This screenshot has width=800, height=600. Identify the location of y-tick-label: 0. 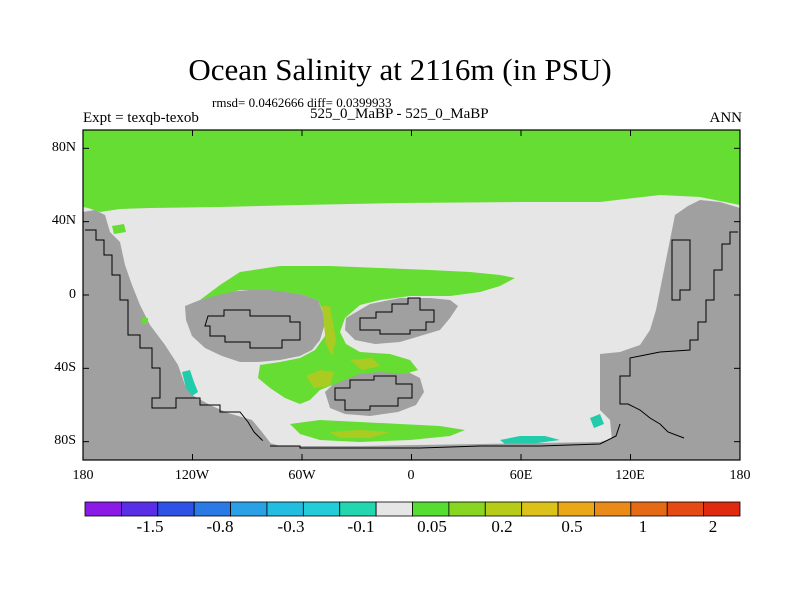
(72, 294).